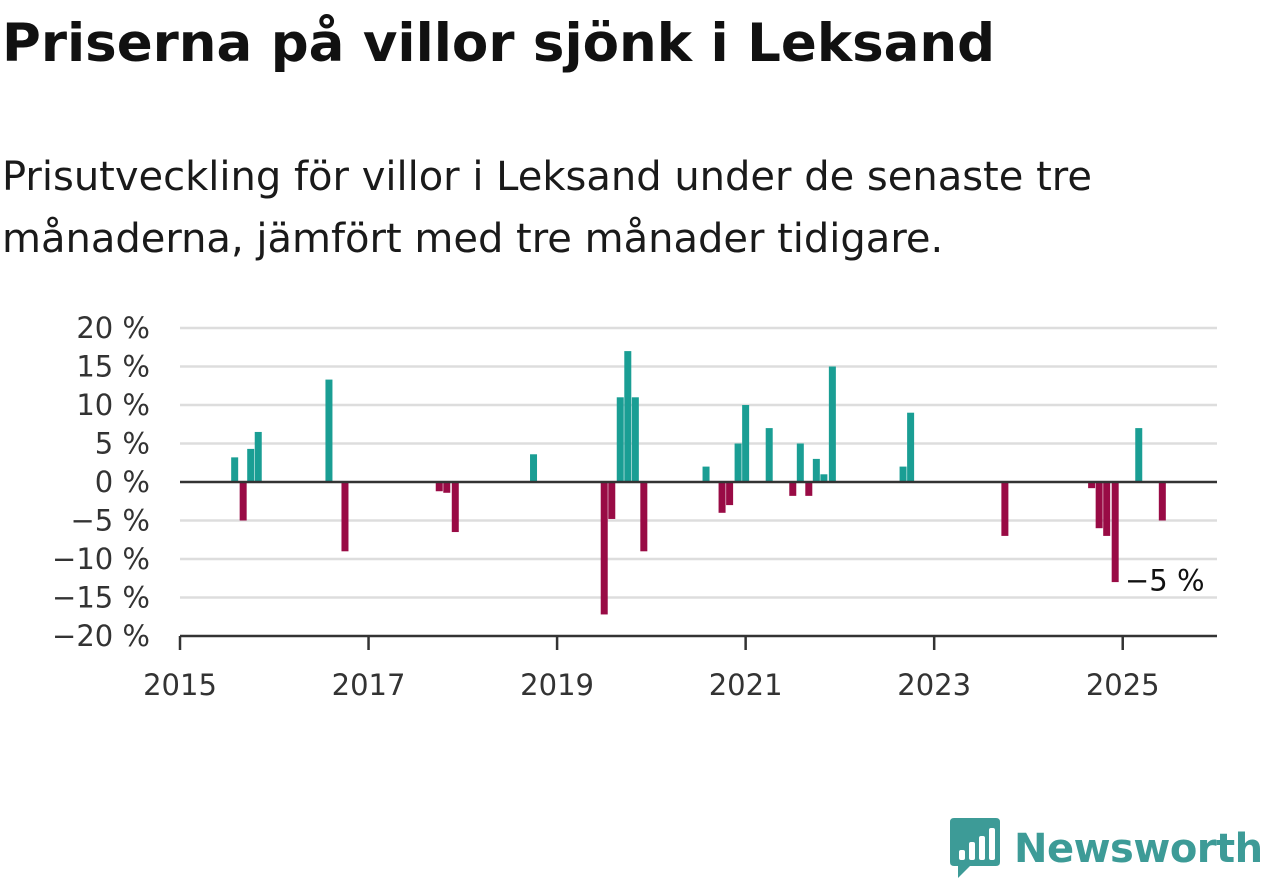 The height and width of the screenshot is (880, 1262). Describe the element at coordinates (369, 685) in the screenshot. I see `x-tick-label: 2017` at that location.